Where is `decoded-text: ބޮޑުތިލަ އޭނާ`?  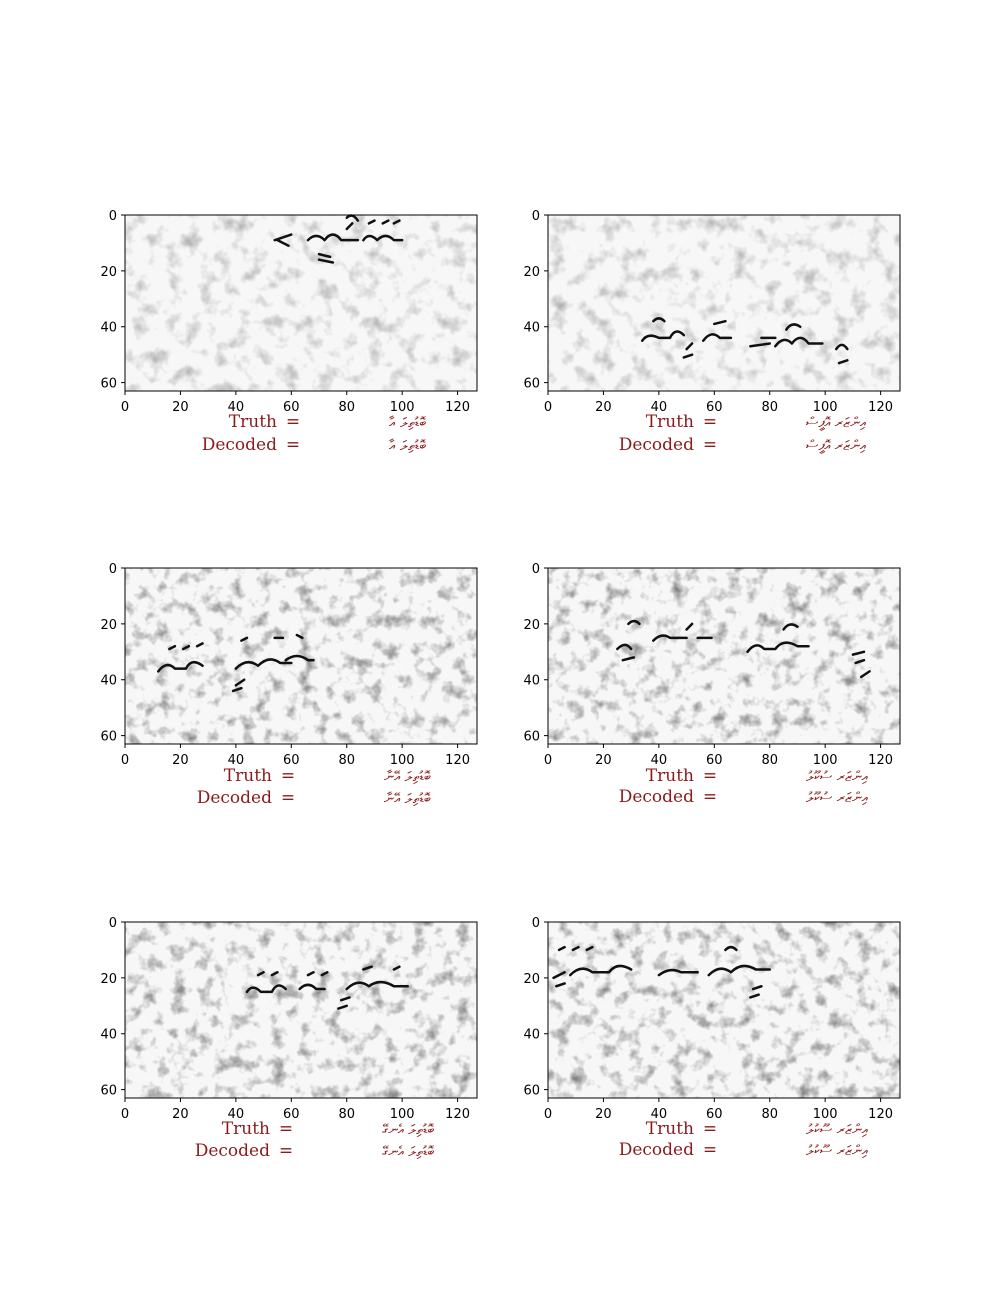 decoded-text: ބޮޑުތިލަ އޭނާ is located at coordinates (407, 799).